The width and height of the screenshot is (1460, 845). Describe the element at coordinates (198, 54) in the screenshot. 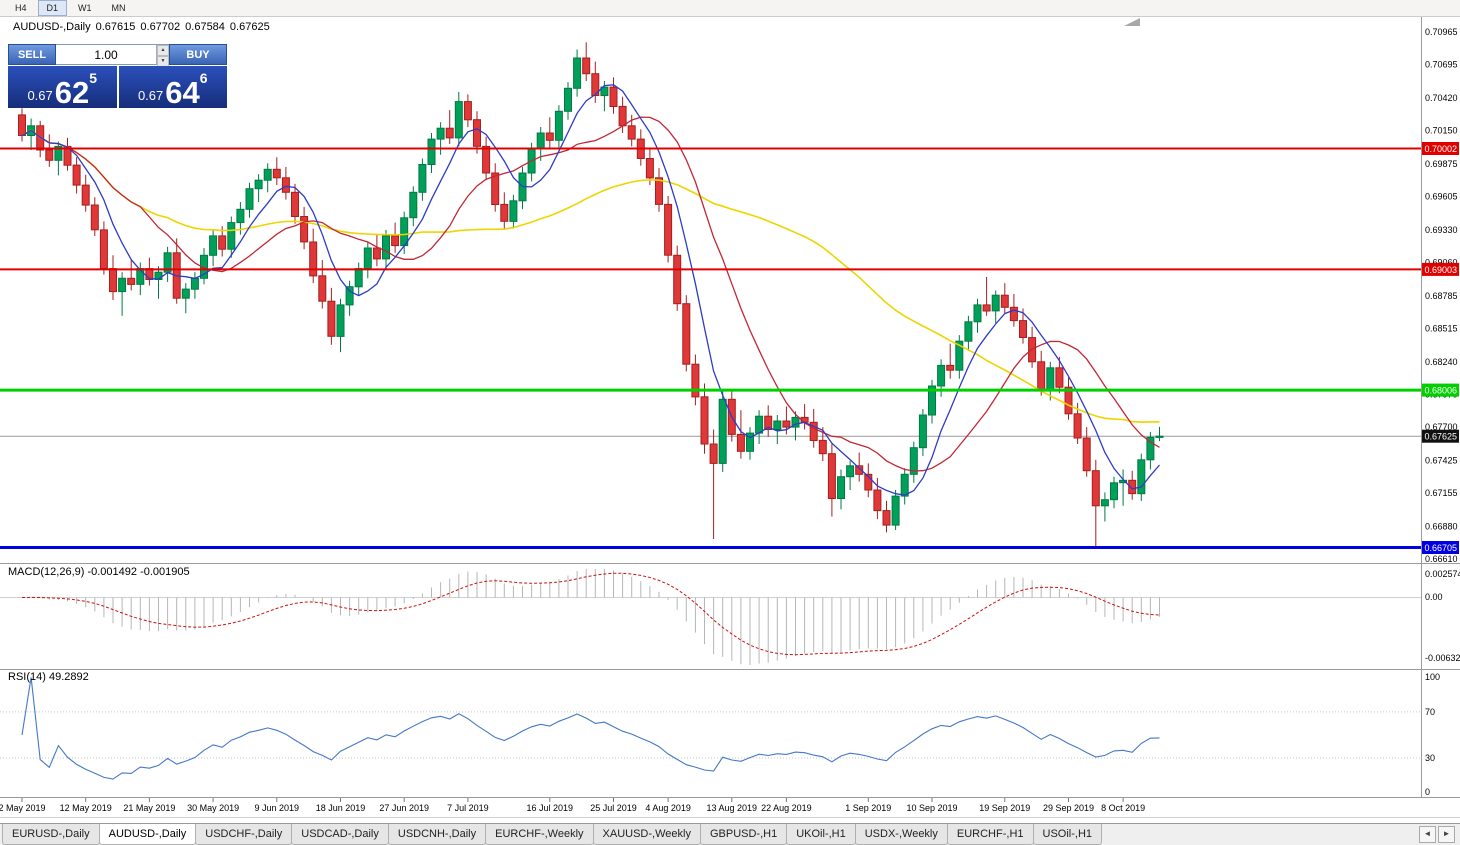

I see `buy-button: BUY` at that location.